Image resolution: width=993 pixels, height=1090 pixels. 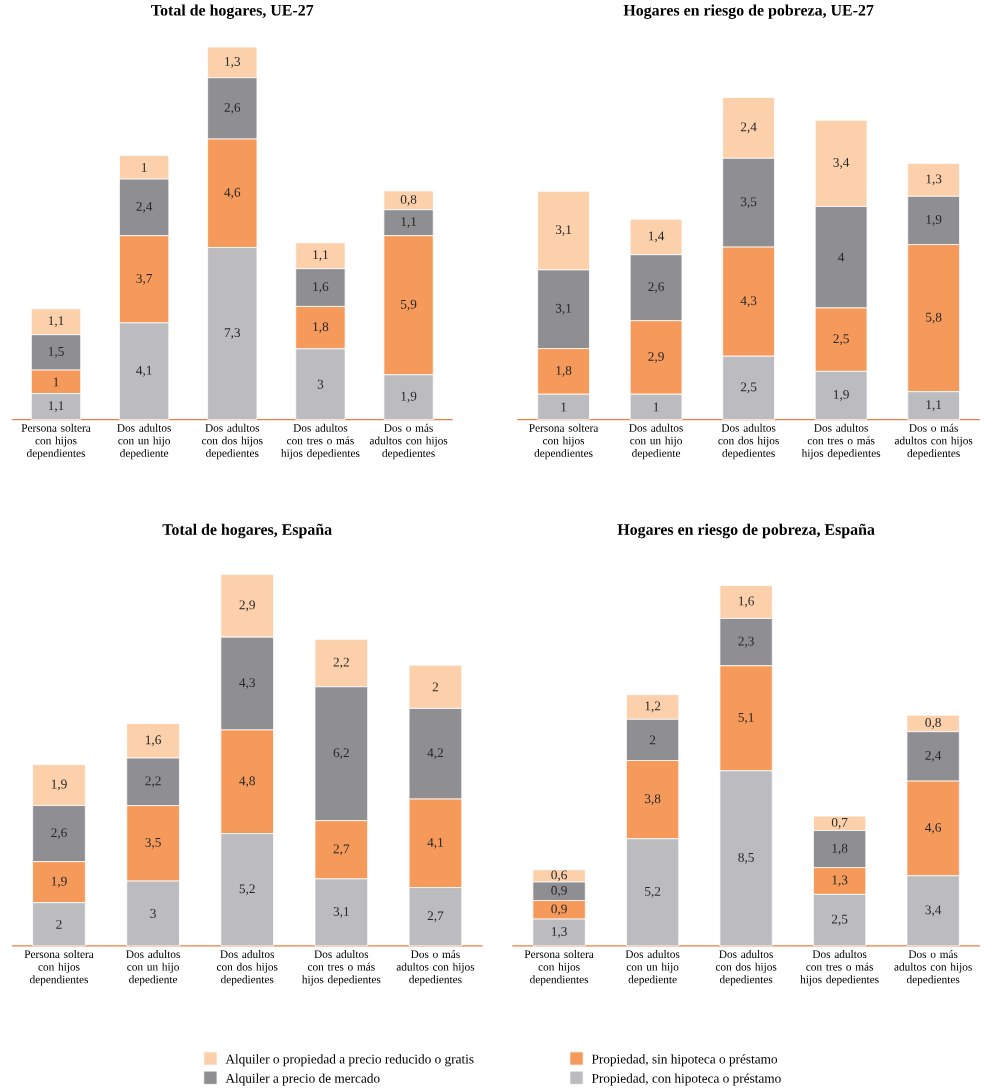 I want to click on data-label: 3,7, so click(x=144, y=279).